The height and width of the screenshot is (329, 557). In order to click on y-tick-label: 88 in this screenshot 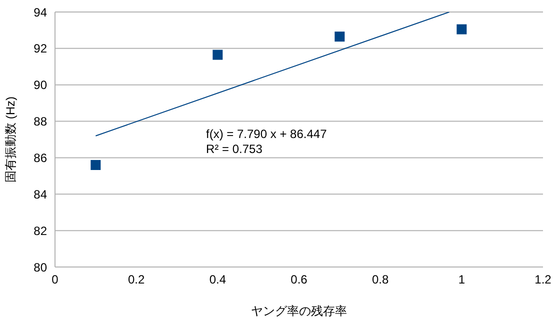, I will do `click(41, 121)`.